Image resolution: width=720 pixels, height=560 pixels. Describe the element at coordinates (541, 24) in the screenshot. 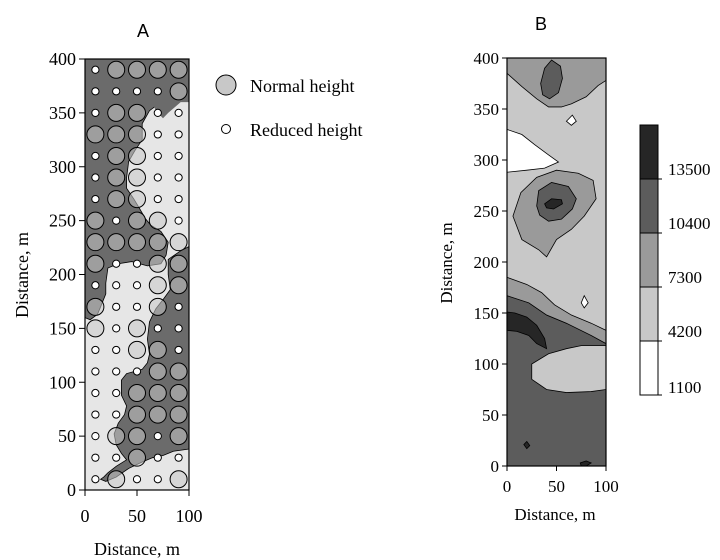

I see `panel-b-title: B` at that location.